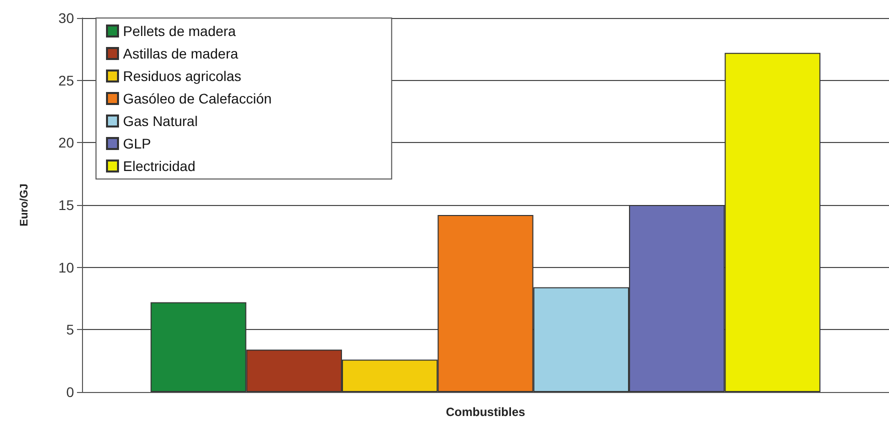 Image resolution: width=889 pixels, height=432 pixels. I want to click on legend-label: Electricidad, so click(159, 166).